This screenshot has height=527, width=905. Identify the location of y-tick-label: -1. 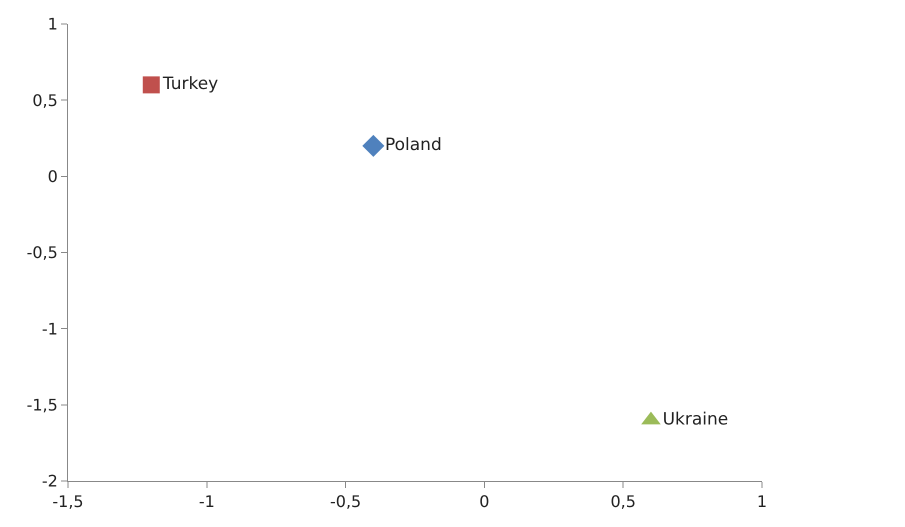
(50, 328).